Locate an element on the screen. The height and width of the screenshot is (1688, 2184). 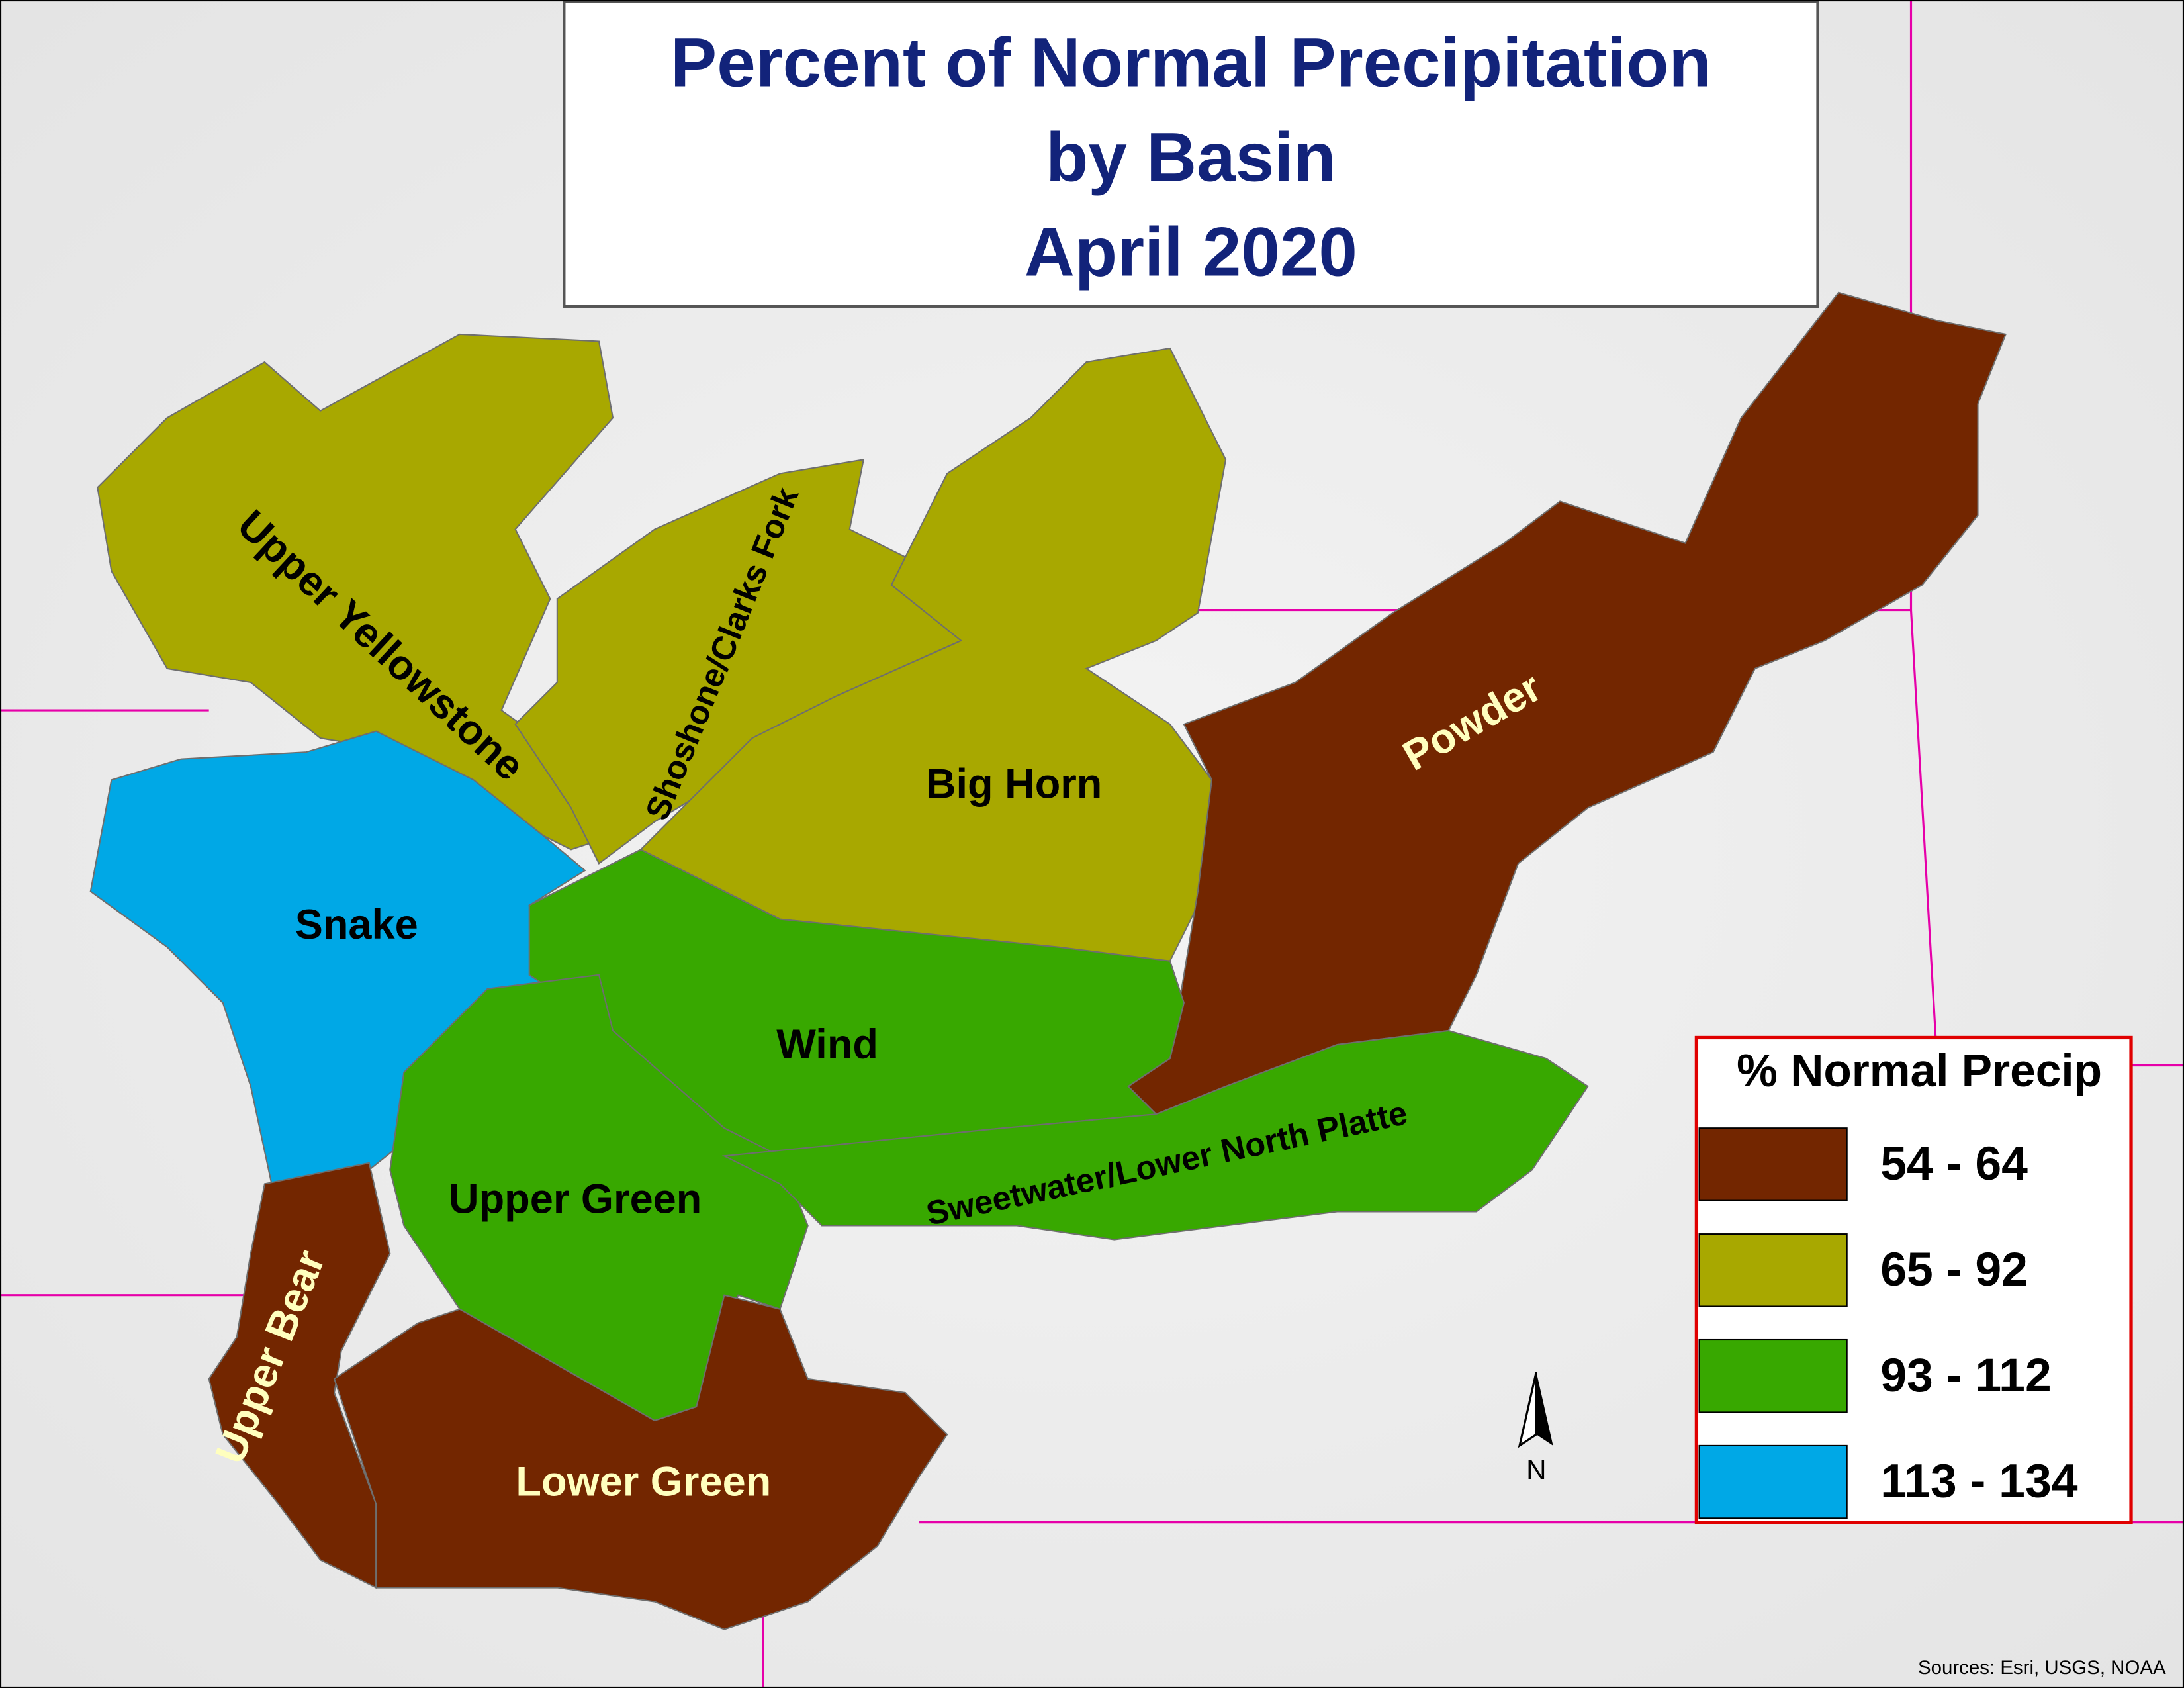
basin-label: Lower Green is located at coordinates (643, 1481).